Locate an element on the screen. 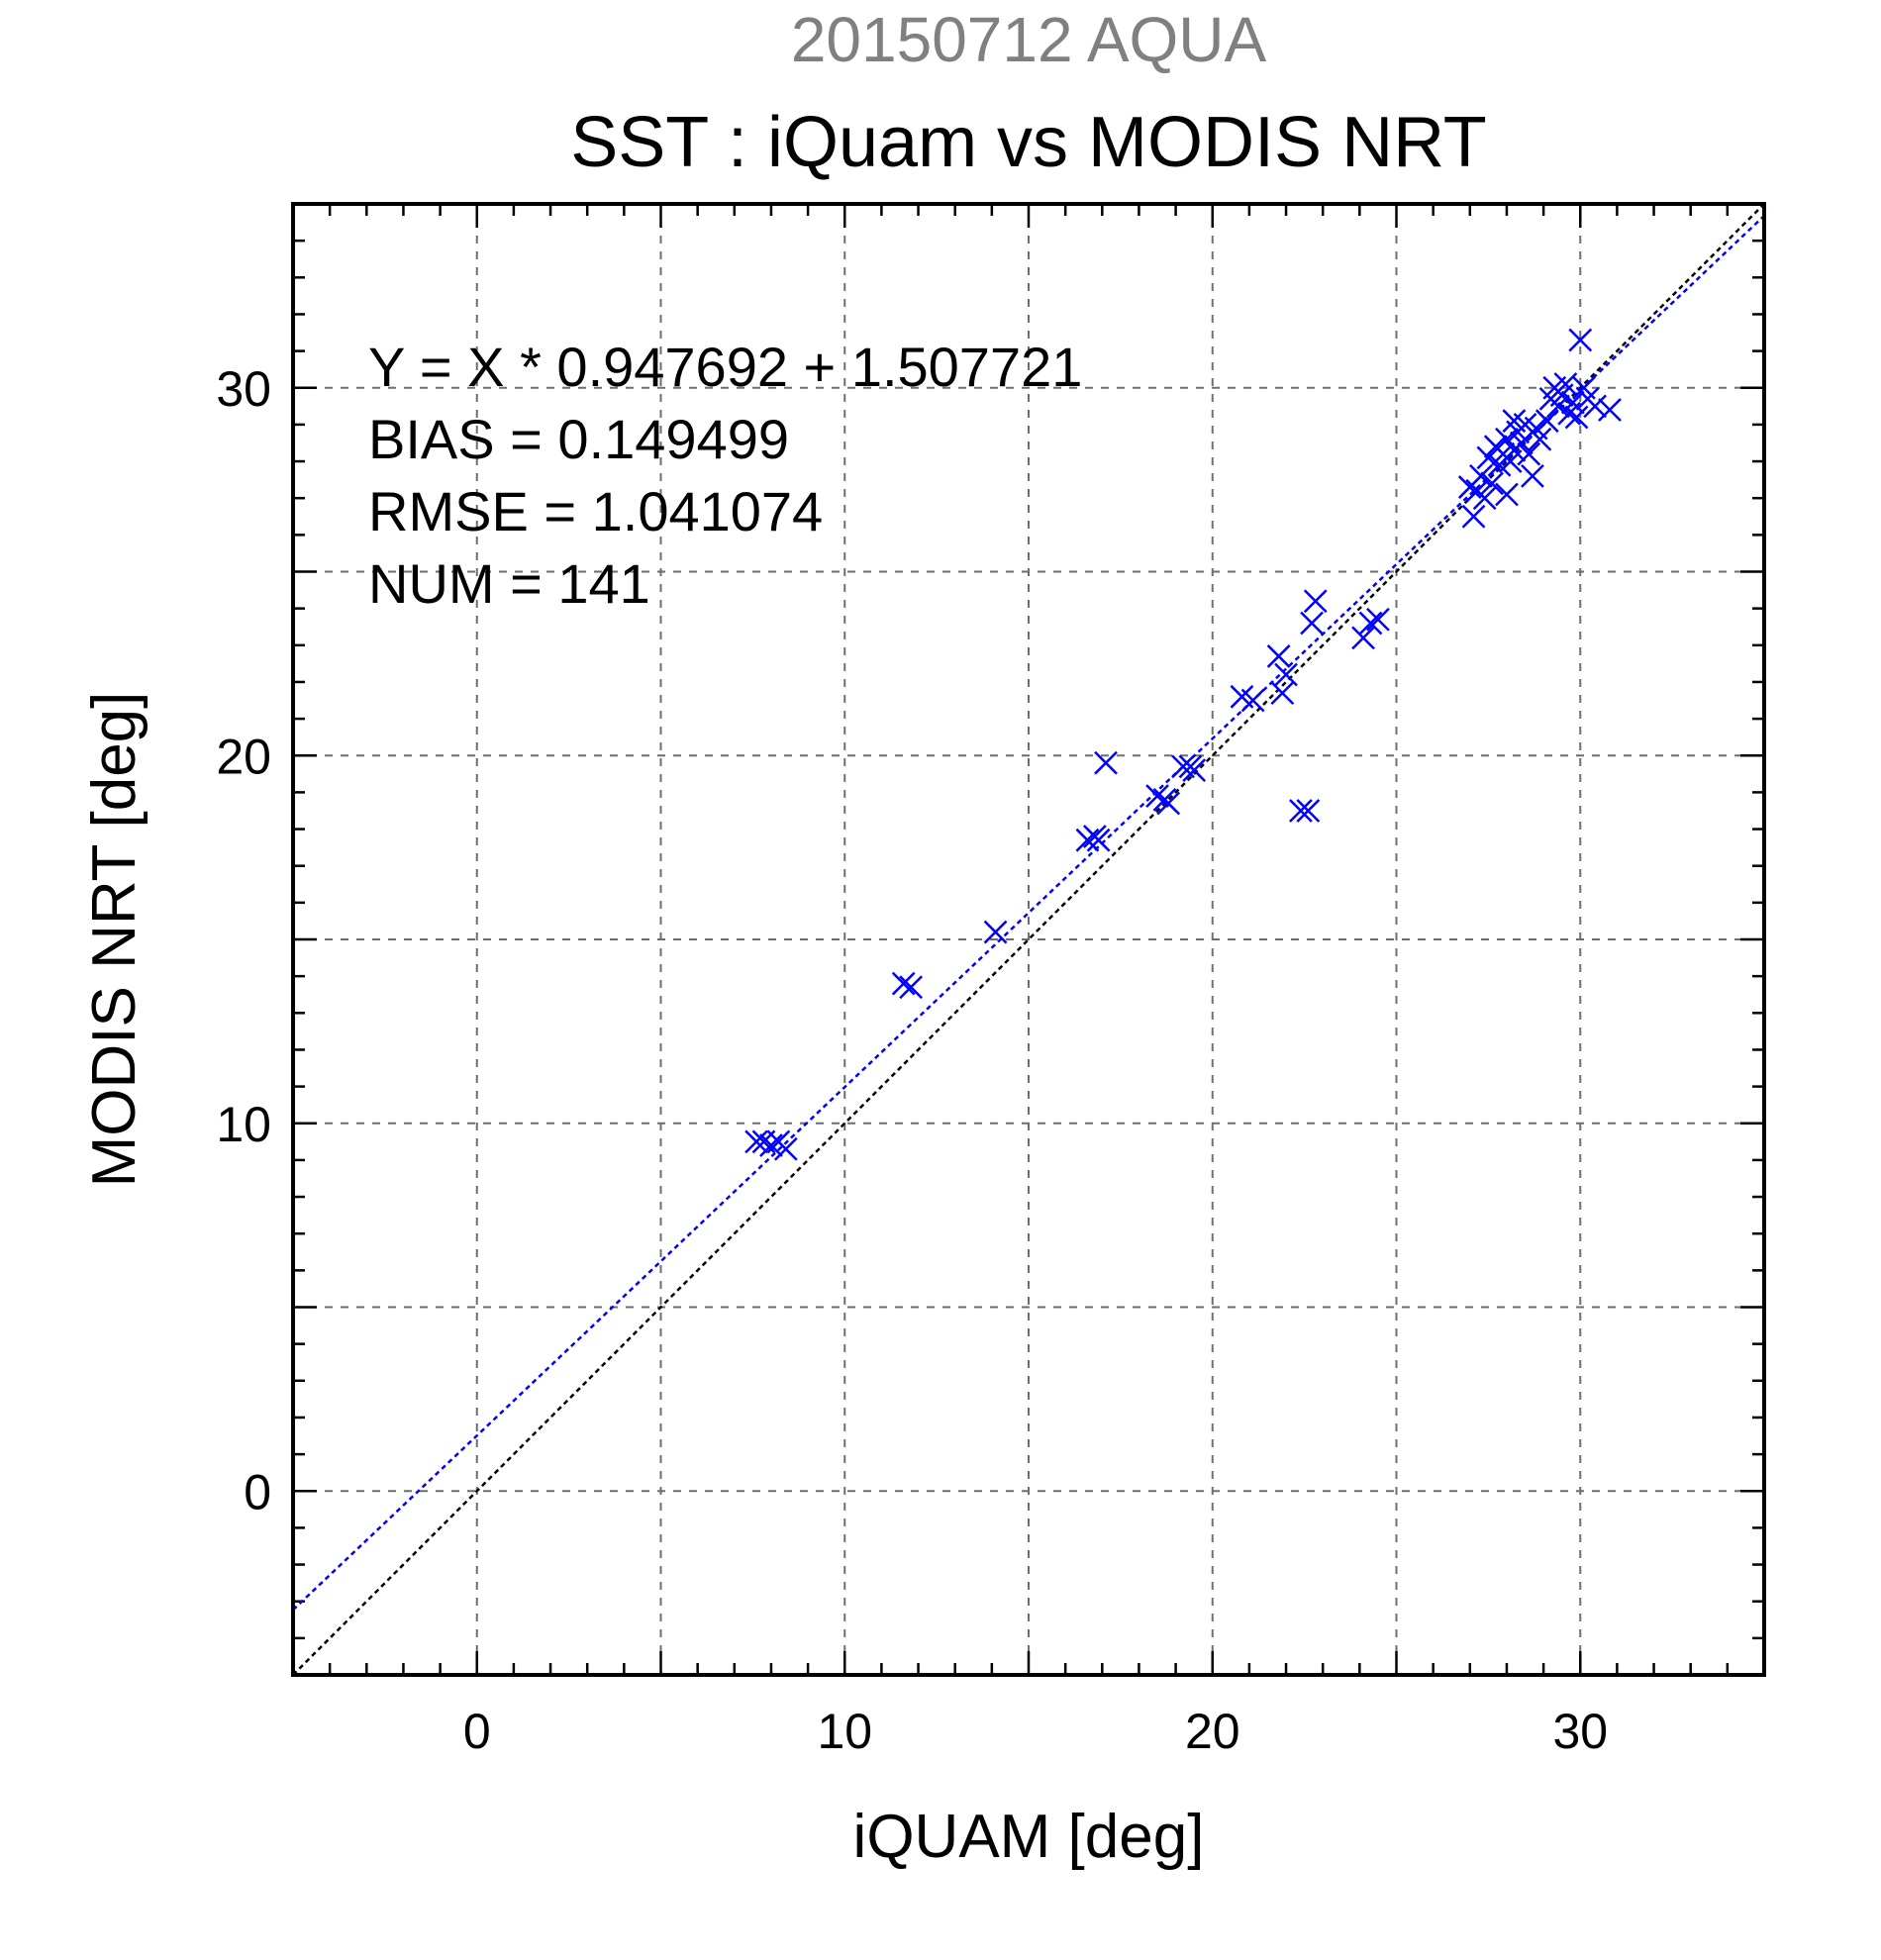 Image resolution: width=1881 pixels, height=1960 pixels. y-tick-label: 10 is located at coordinates (244, 1124).